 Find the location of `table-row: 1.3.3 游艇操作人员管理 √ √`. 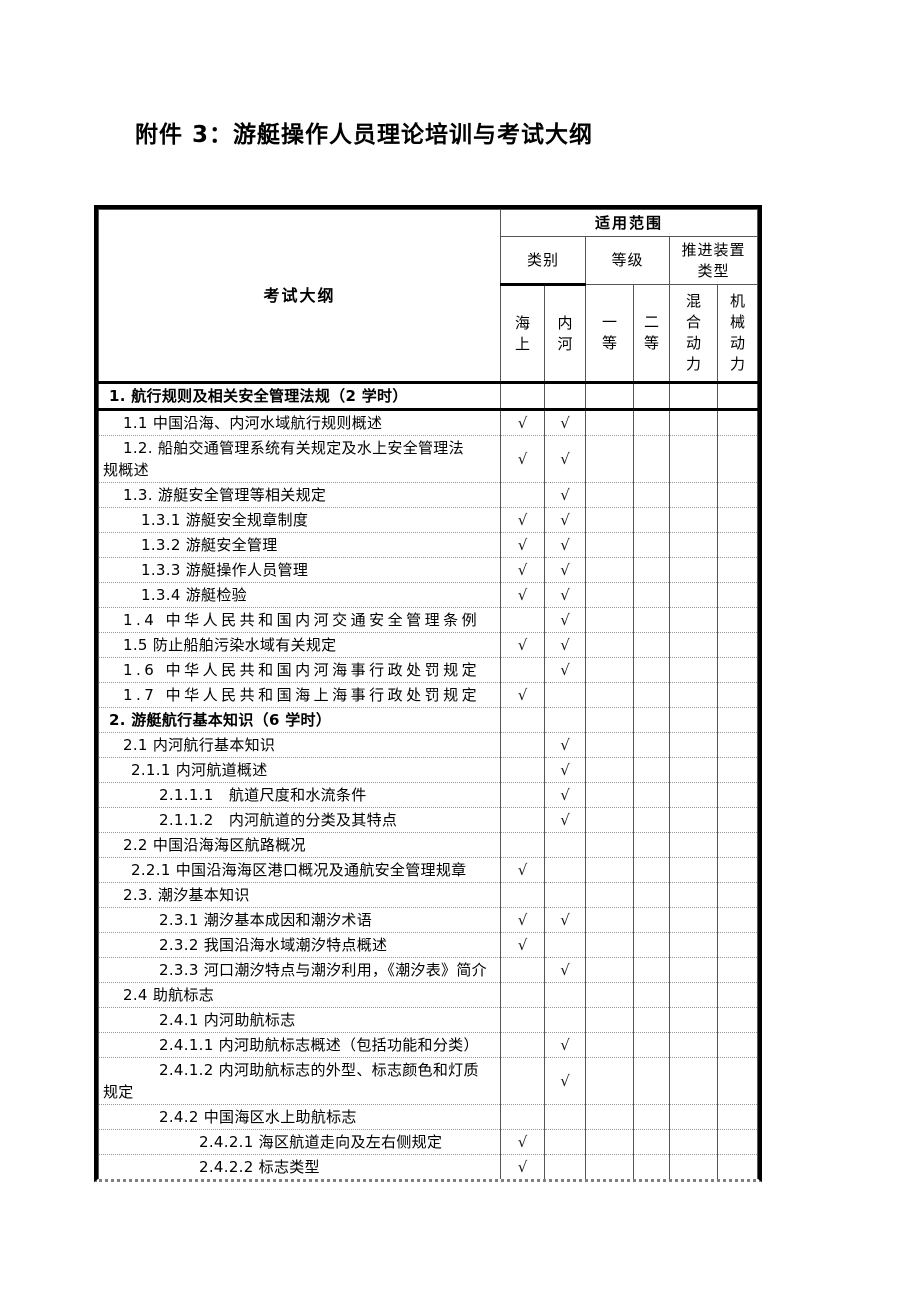

table-row: 1.3.3 游艇操作人员管理 √ √ is located at coordinates (428, 570).